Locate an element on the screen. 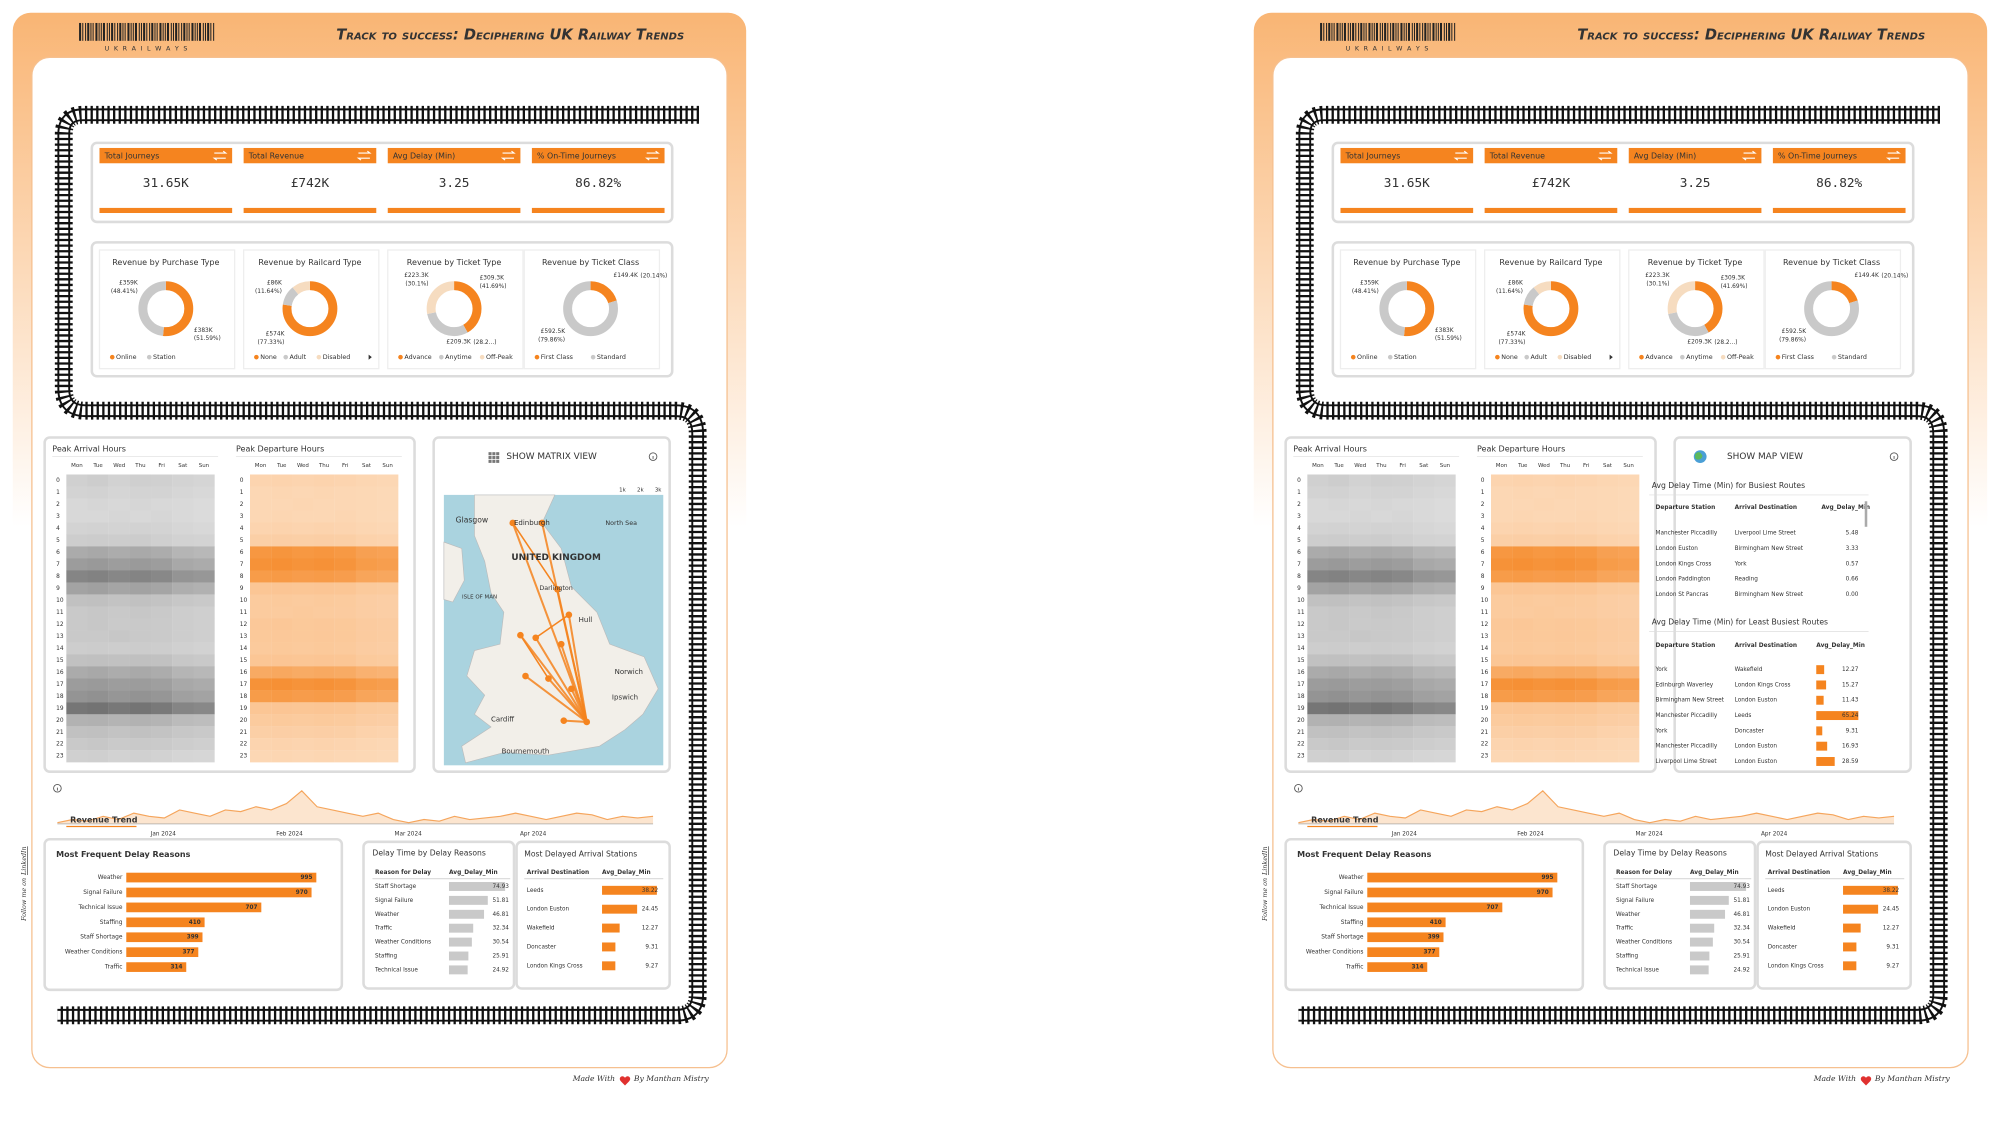 The width and height of the screenshot is (2000, 1125). hour-label: 17 is located at coordinates (244, 685).